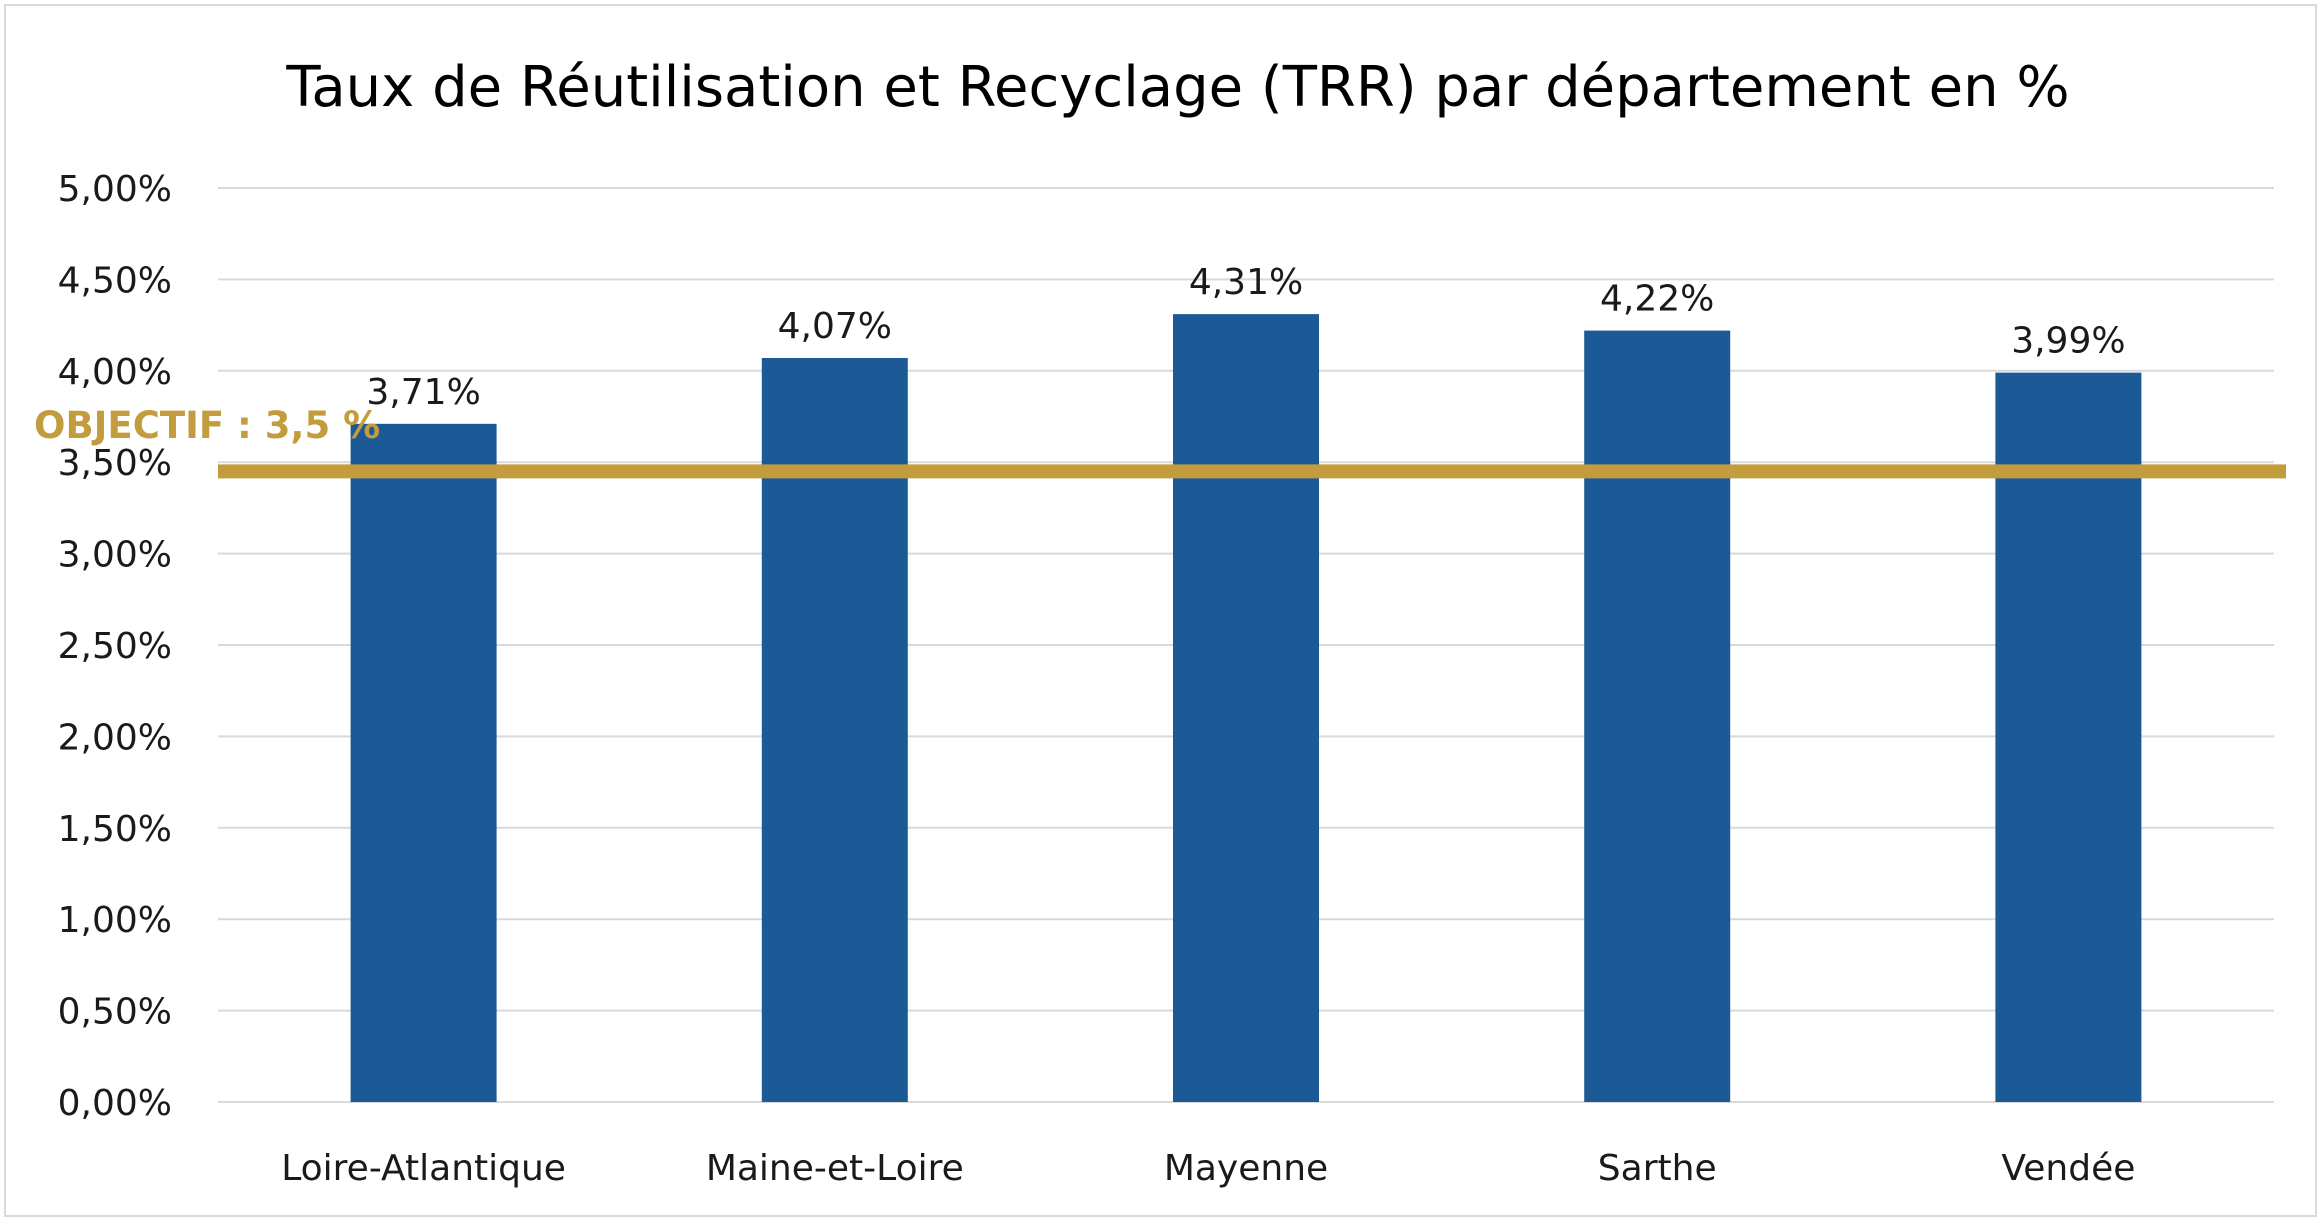 Image resolution: width=2324 pixels, height=1222 pixels. I want to click on data-label: 4,07%, so click(835, 326).